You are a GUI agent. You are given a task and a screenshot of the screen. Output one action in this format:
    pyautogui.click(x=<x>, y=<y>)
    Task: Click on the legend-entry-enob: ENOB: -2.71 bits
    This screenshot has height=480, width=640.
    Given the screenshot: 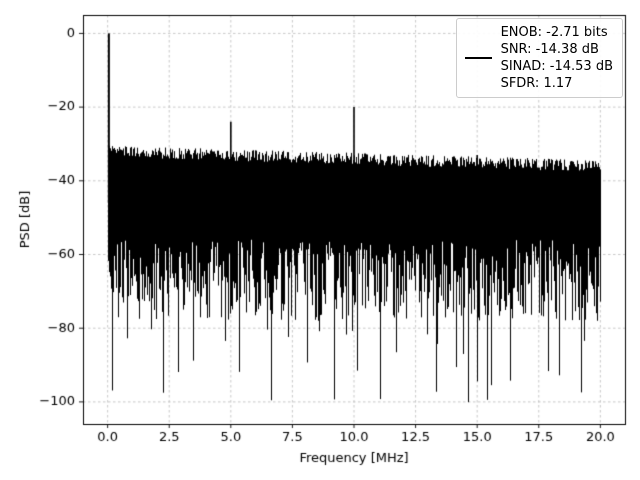 What is the action you would take?
    pyautogui.click(x=554, y=32)
    